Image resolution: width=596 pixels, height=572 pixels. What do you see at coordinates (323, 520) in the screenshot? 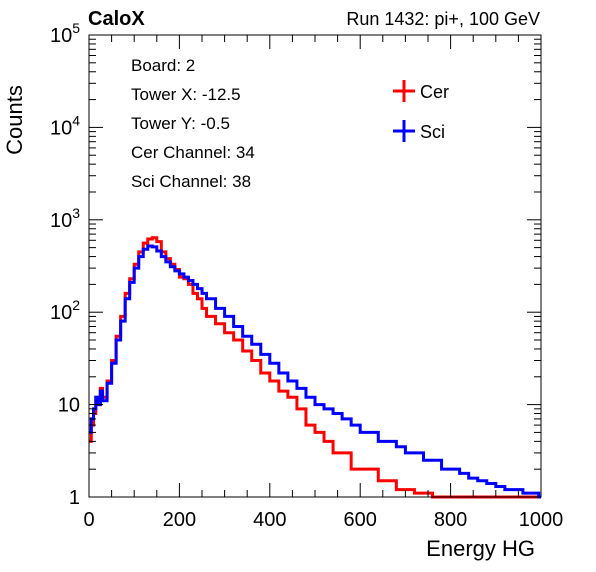
I see `x-tick-labels: 0 200 400 600 800 1000` at bounding box center [323, 520].